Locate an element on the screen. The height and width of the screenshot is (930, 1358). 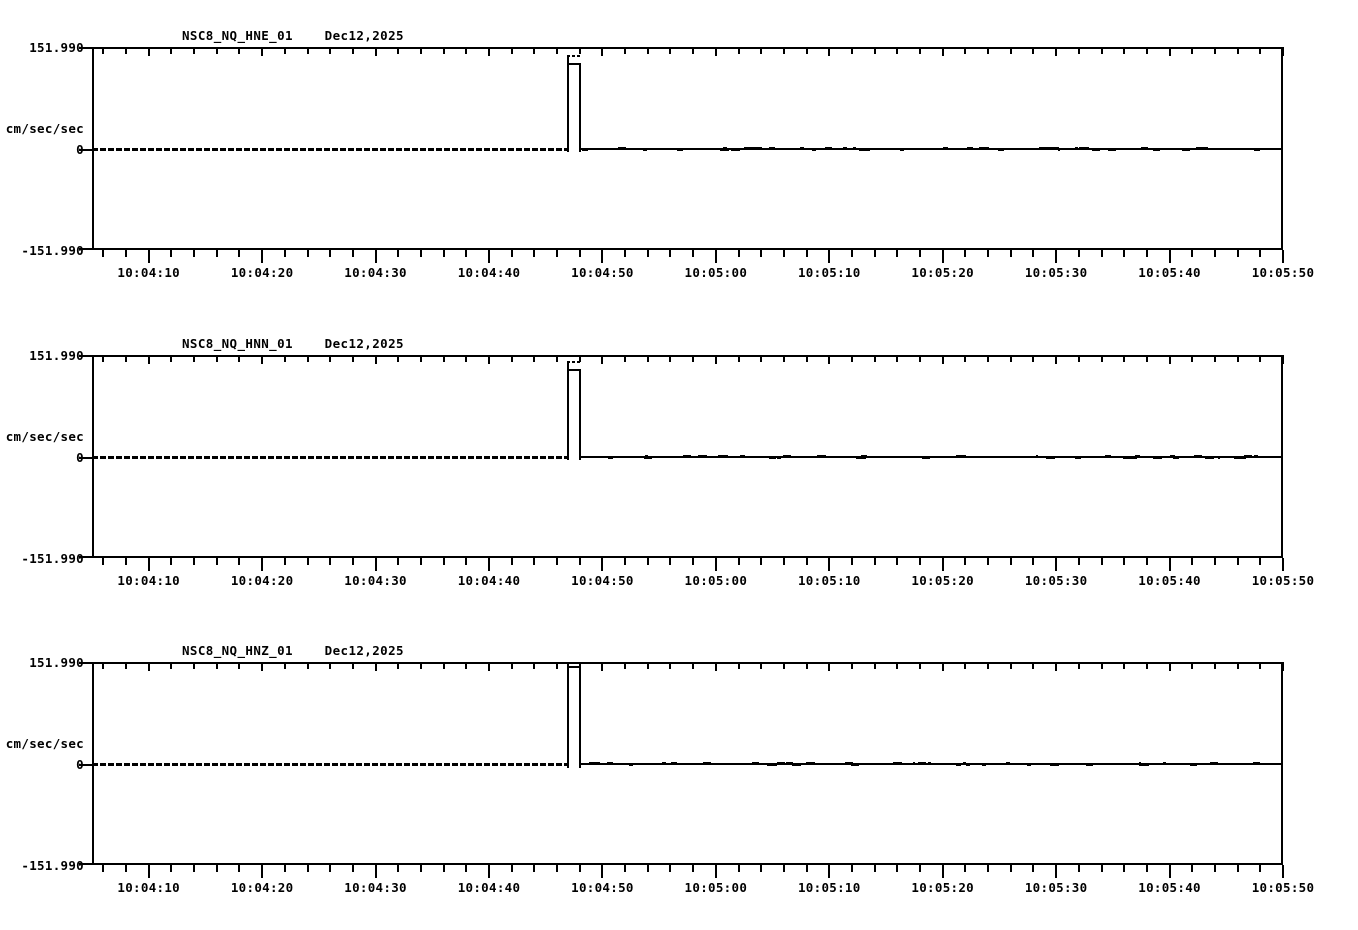
y-axis-label-zero: 0 is located at coordinates (42, 764).